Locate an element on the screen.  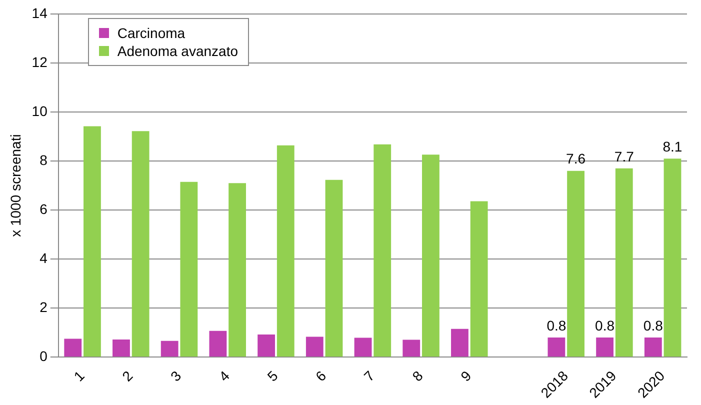
y-tick-label: 12 is located at coordinates (40, 62).